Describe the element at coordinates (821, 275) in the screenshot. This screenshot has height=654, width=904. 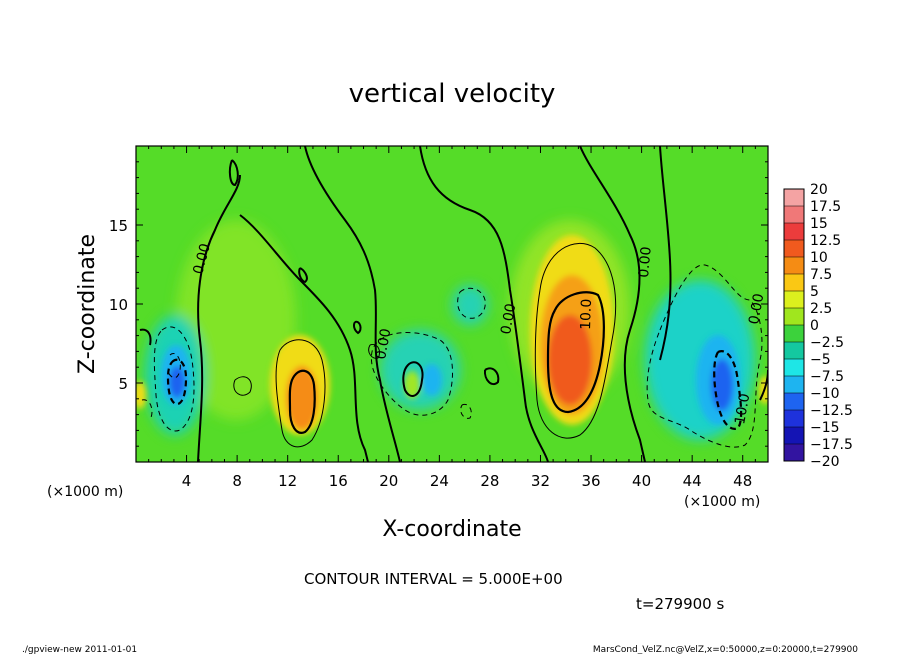
I see `colorbar-label: 7.5` at that location.